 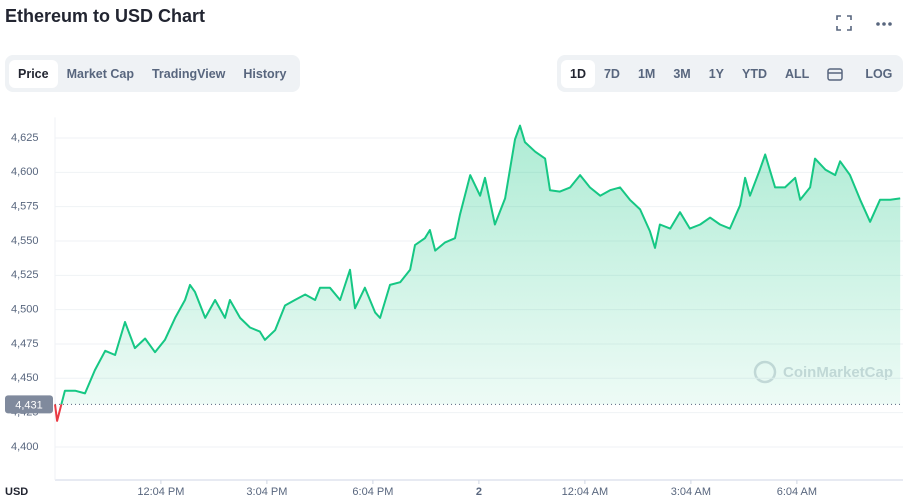 What do you see at coordinates (25, 413) in the screenshot?
I see `y-tick-label: 4,425` at bounding box center [25, 413].